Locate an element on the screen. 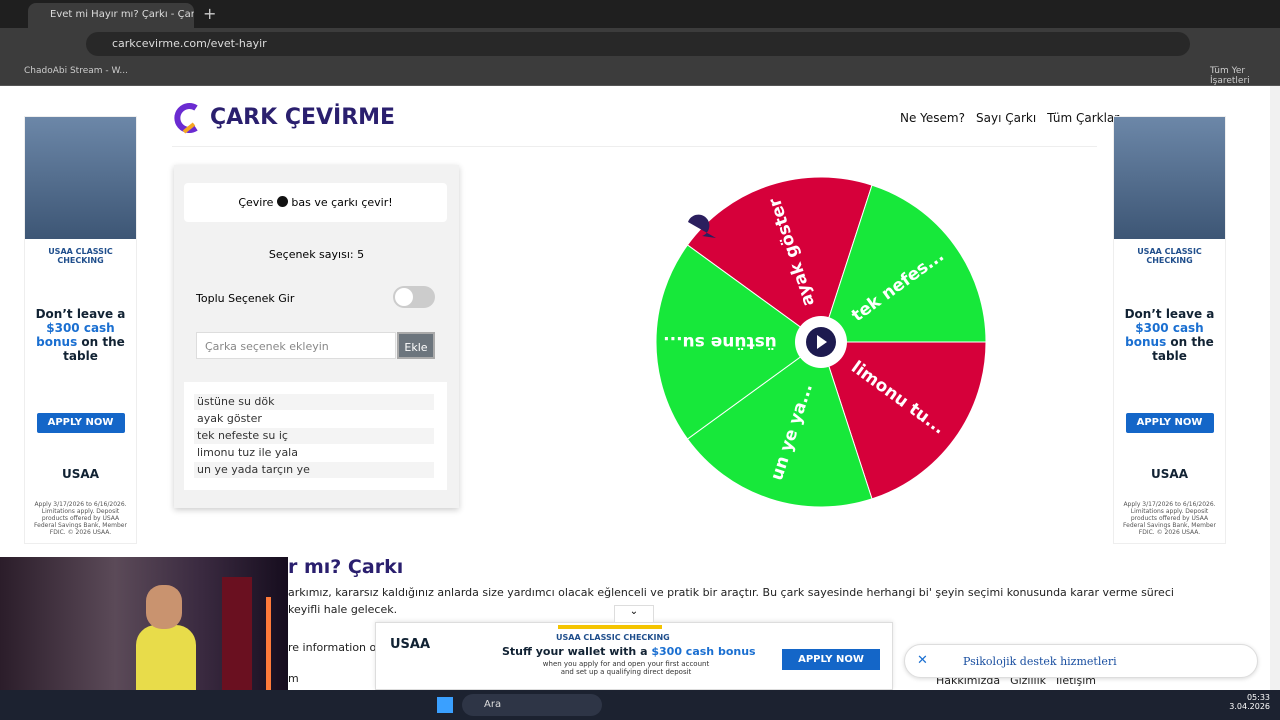 The width and height of the screenshot is (1280, 720). nav: Ne Yesem? Sayı Çarkı Tüm Çarklar is located at coordinates (1009, 118).